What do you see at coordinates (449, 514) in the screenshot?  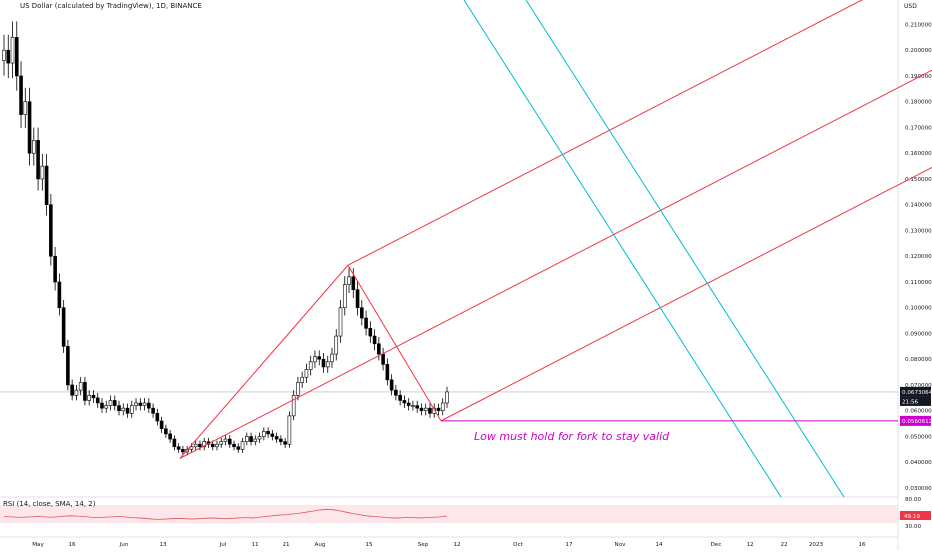 I see `rsi-band` at bounding box center [449, 514].